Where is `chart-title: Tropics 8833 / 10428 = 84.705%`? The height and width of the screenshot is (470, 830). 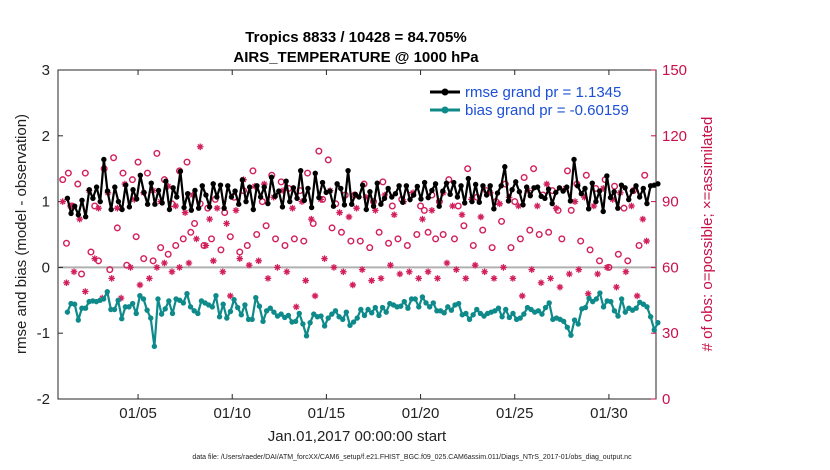 chart-title: Tropics 8833 / 10428 = 84.705% is located at coordinates (355, 37).